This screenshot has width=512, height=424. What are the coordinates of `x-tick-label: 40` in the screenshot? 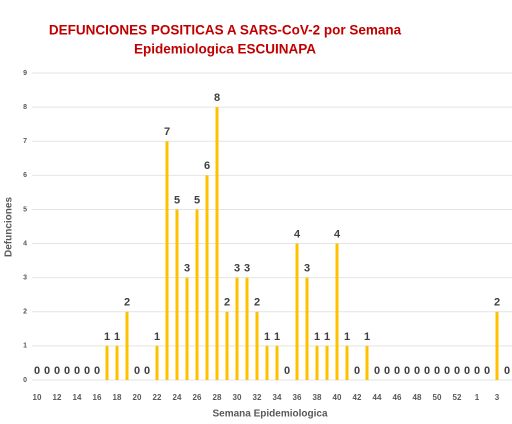 It's located at (337, 397).